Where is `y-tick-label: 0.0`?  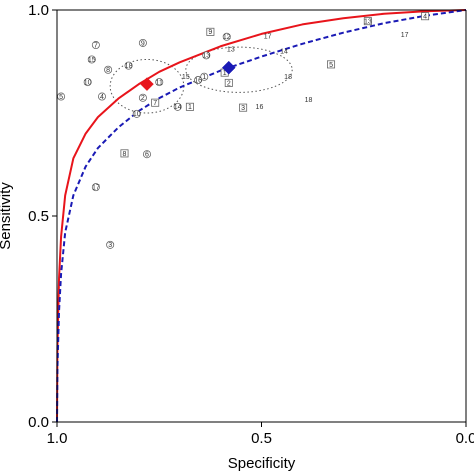
y-tick-label: 0.0 is located at coordinates (38, 422).